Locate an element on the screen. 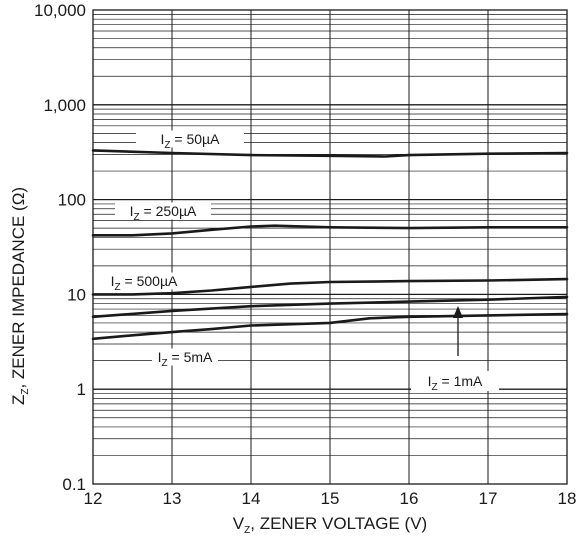 Image resolution: width=579 pixels, height=536 pixels. y-axis-title-main: Z is located at coordinates (18, 400).